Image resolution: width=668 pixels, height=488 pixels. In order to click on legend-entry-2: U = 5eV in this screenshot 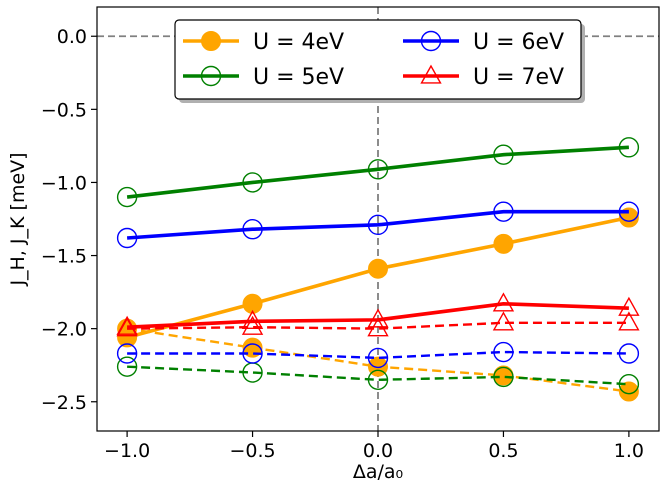, I will do `click(263, 77)`.